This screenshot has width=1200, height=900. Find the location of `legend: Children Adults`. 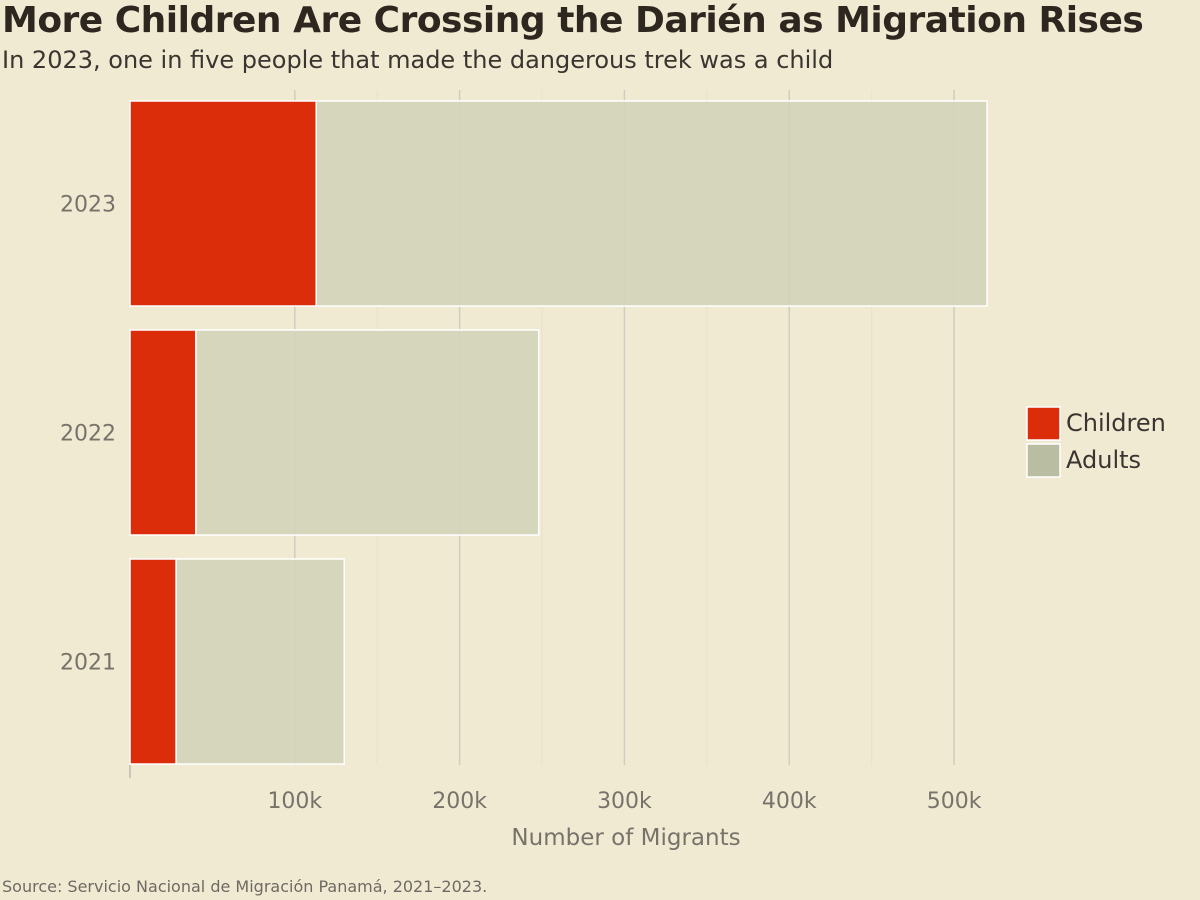

legend: Children Adults is located at coordinates (1096, 442).